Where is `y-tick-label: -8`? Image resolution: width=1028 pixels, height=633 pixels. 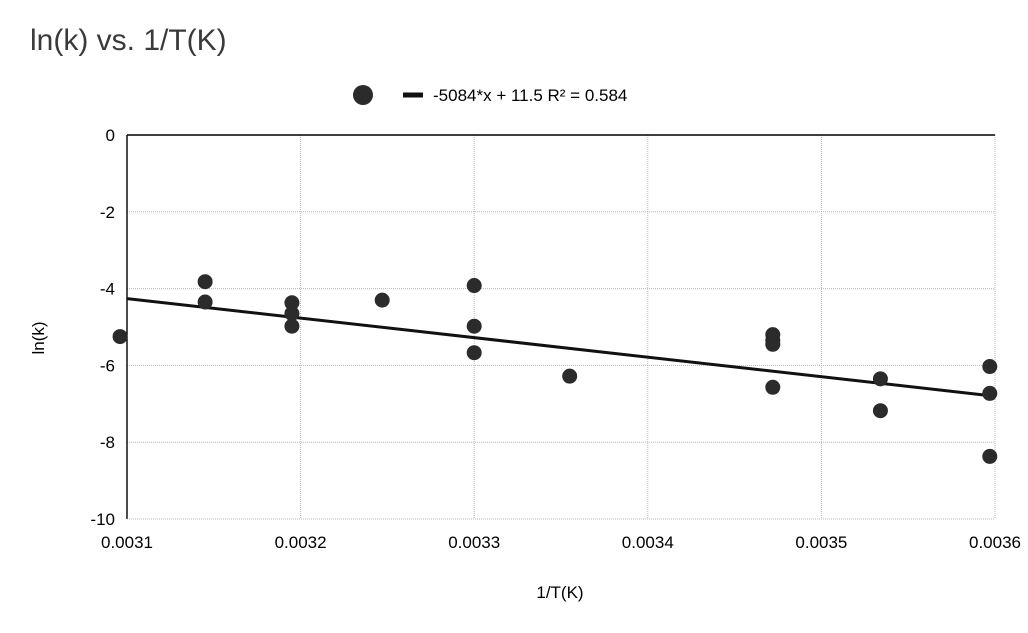
y-tick-label: -8 is located at coordinates (107, 442).